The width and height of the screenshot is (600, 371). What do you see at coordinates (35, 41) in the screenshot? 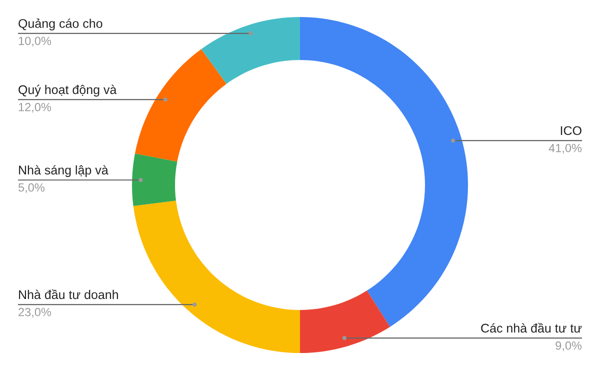
I see `data-label: 10,0%` at bounding box center [35, 41].